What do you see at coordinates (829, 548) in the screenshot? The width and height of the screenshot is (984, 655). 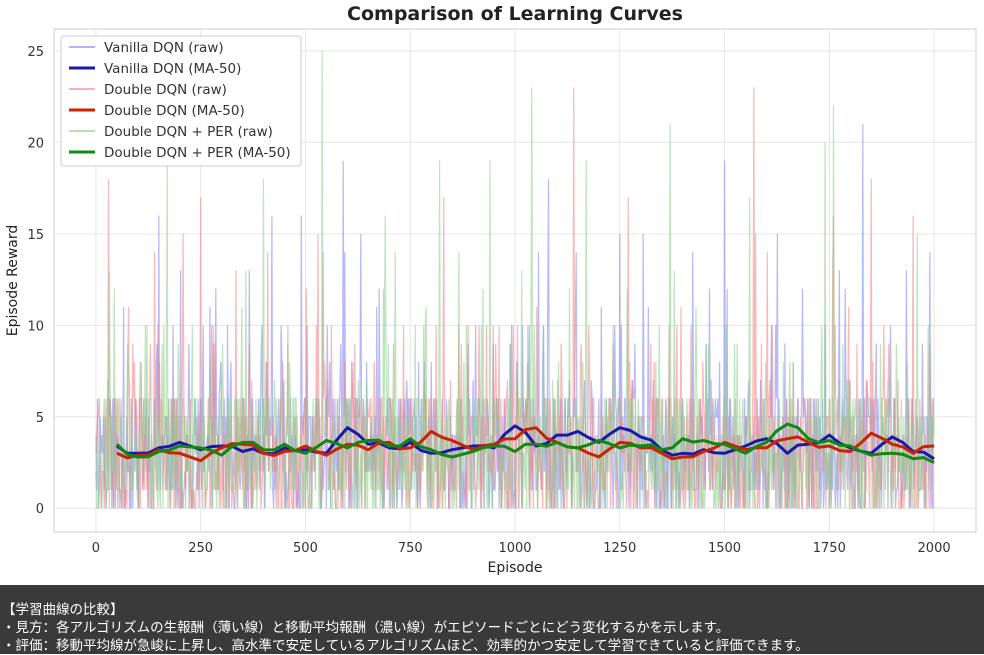 I see `x-tick-label: 1750` at bounding box center [829, 548].